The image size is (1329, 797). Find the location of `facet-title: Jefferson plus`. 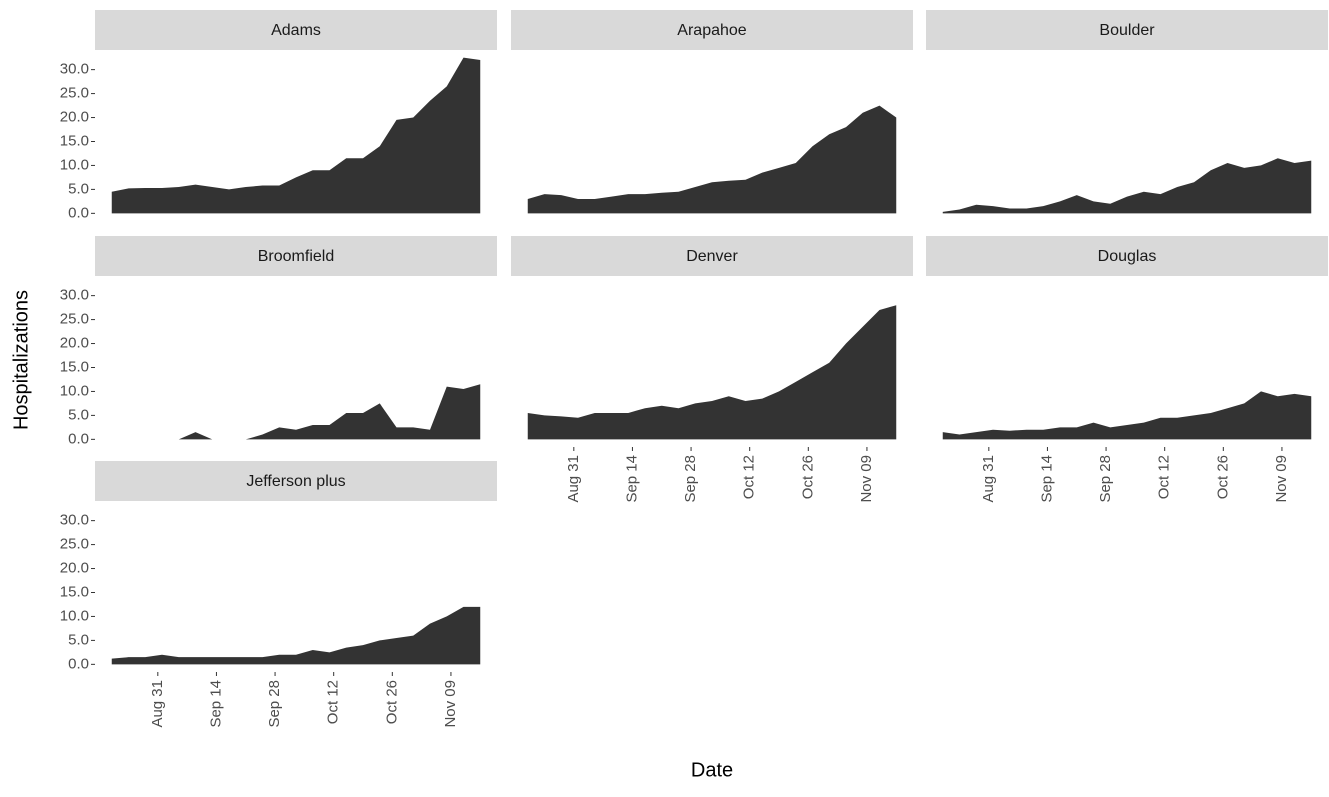

facet-title: Jefferson plus is located at coordinates (295, 481).